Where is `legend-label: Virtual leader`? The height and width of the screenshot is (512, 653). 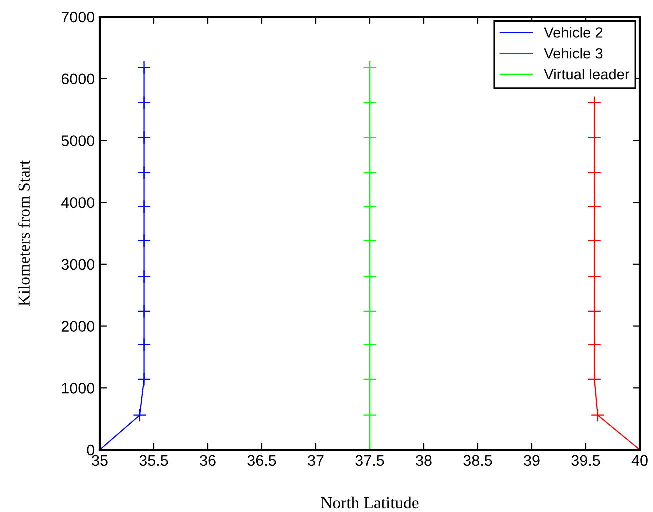 legend-label: Virtual leader is located at coordinates (587, 74).